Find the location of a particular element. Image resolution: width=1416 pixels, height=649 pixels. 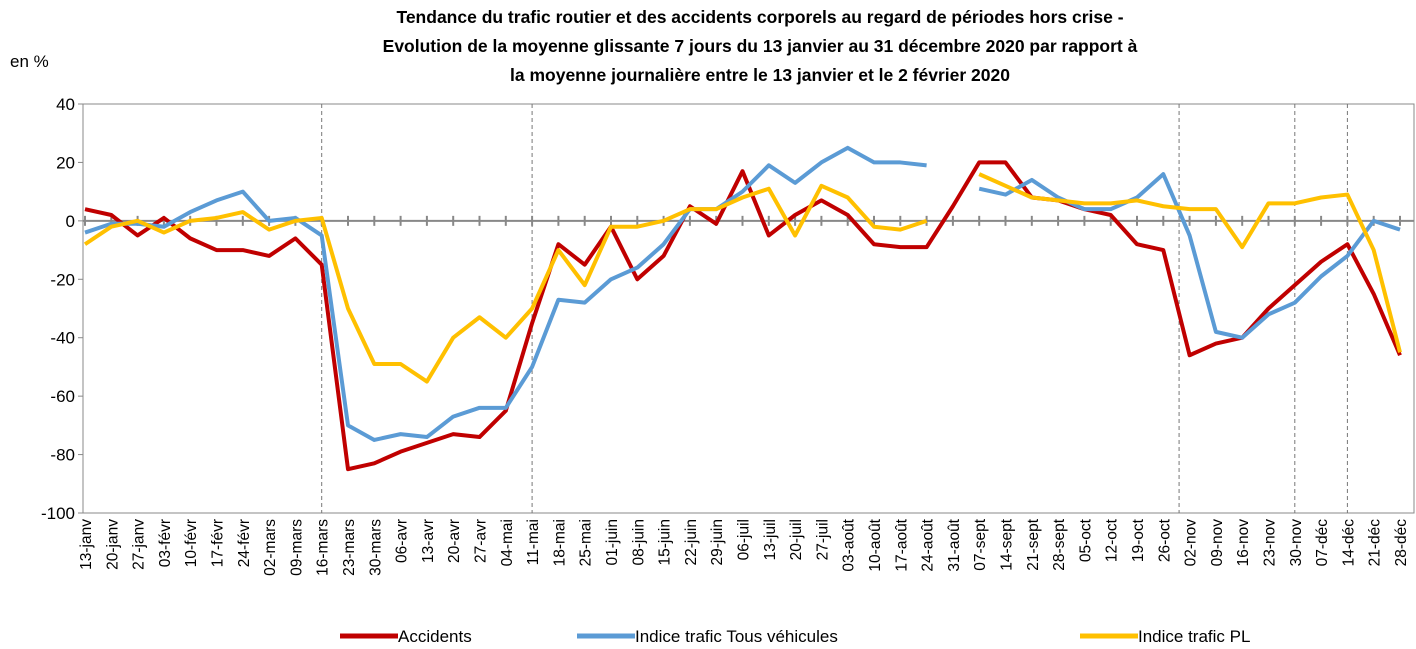

y-tick-label: -40 is located at coordinates (62, 338).